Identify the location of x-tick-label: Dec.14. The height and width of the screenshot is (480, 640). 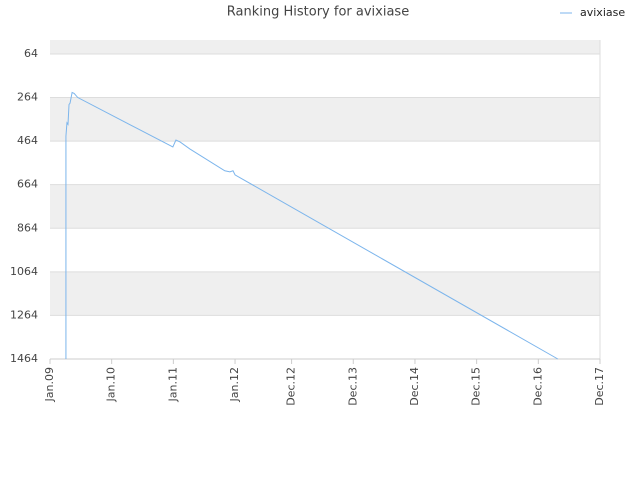
(414, 386).